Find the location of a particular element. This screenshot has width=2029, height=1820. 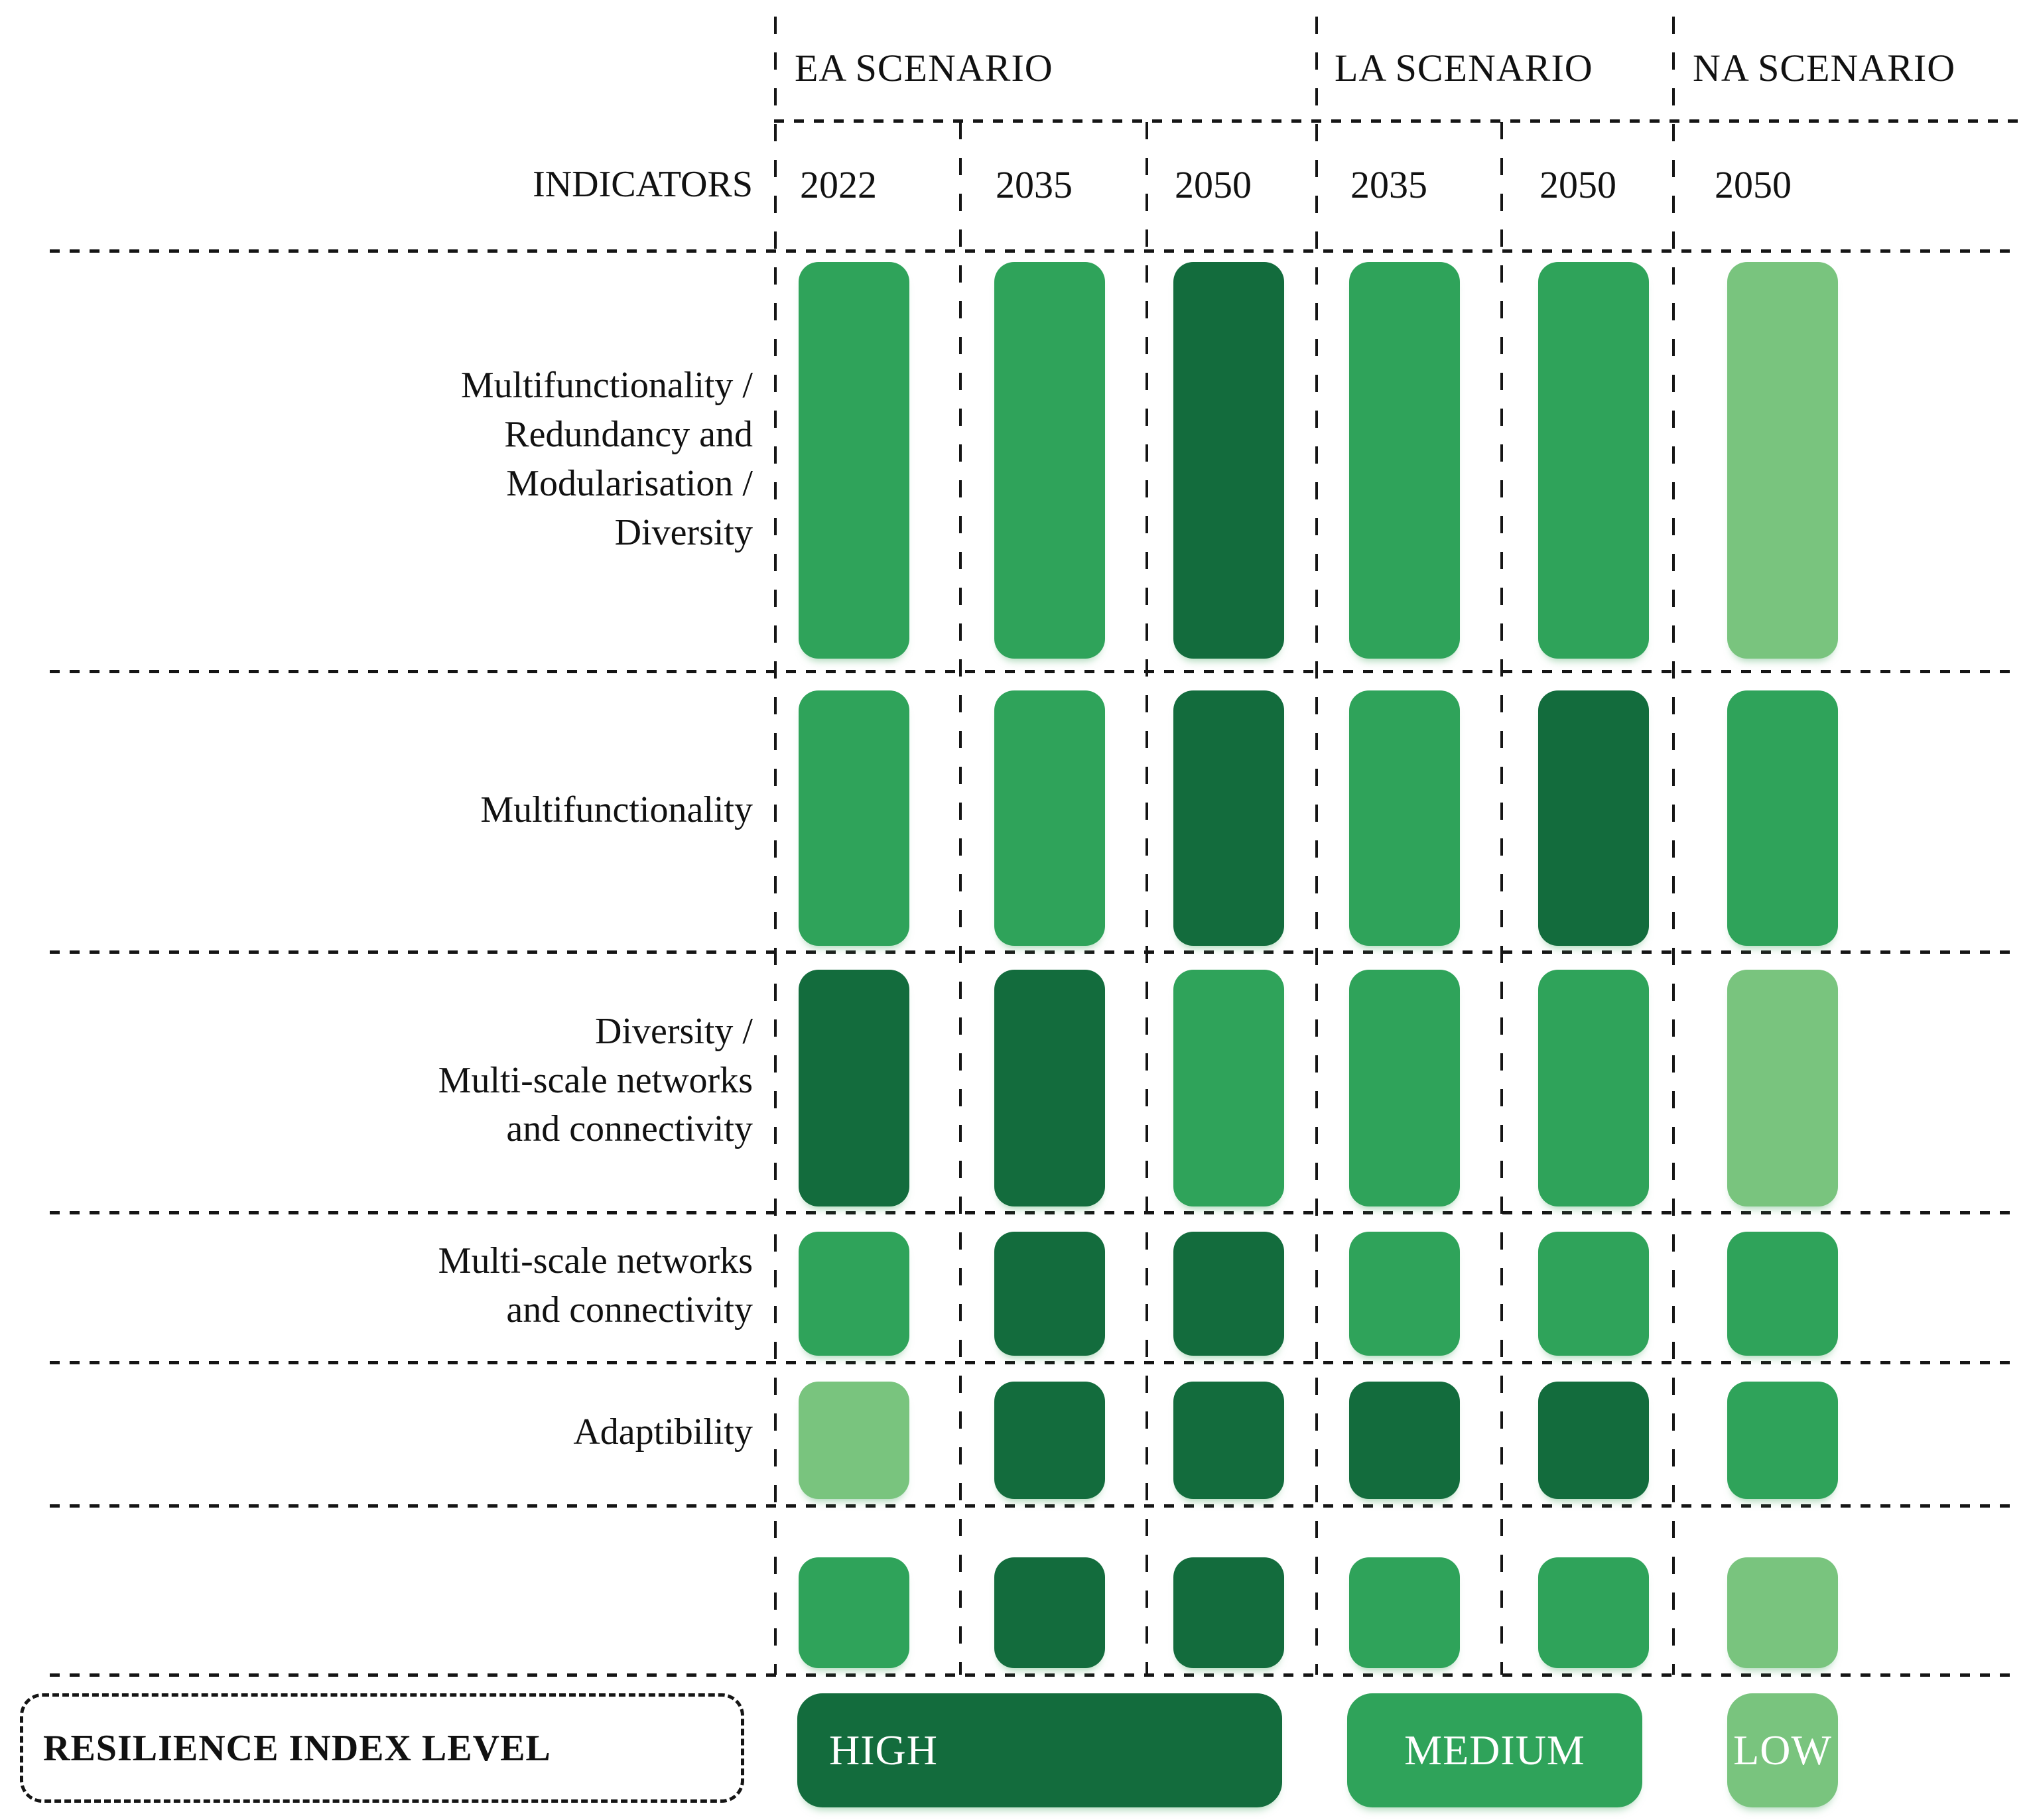

column-year-na-2050: 2050 is located at coordinates (1753, 184).